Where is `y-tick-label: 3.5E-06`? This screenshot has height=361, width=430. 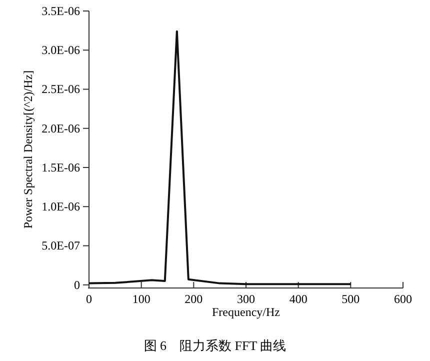 y-tick-label: 3.5E-06 is located at coordinates (61, 11).